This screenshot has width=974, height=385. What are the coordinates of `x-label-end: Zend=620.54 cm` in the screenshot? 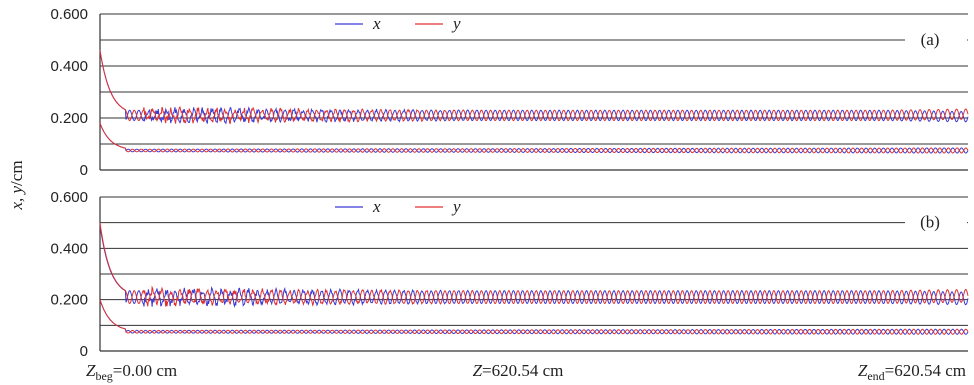 It's located at (912, 372).